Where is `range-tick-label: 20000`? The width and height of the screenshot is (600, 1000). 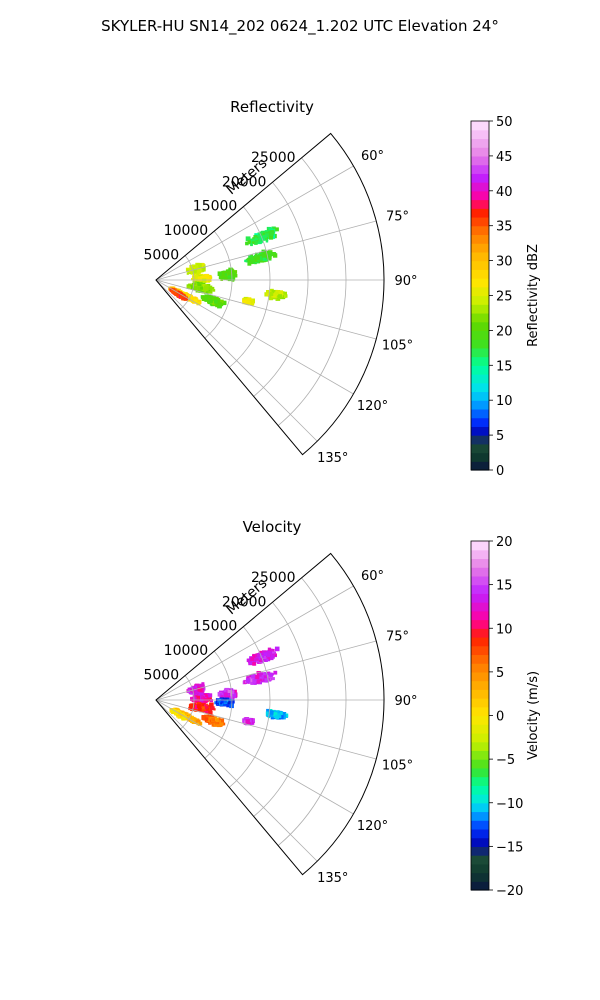
range-tick-label: 20000 is located at coordinates (244, 182).